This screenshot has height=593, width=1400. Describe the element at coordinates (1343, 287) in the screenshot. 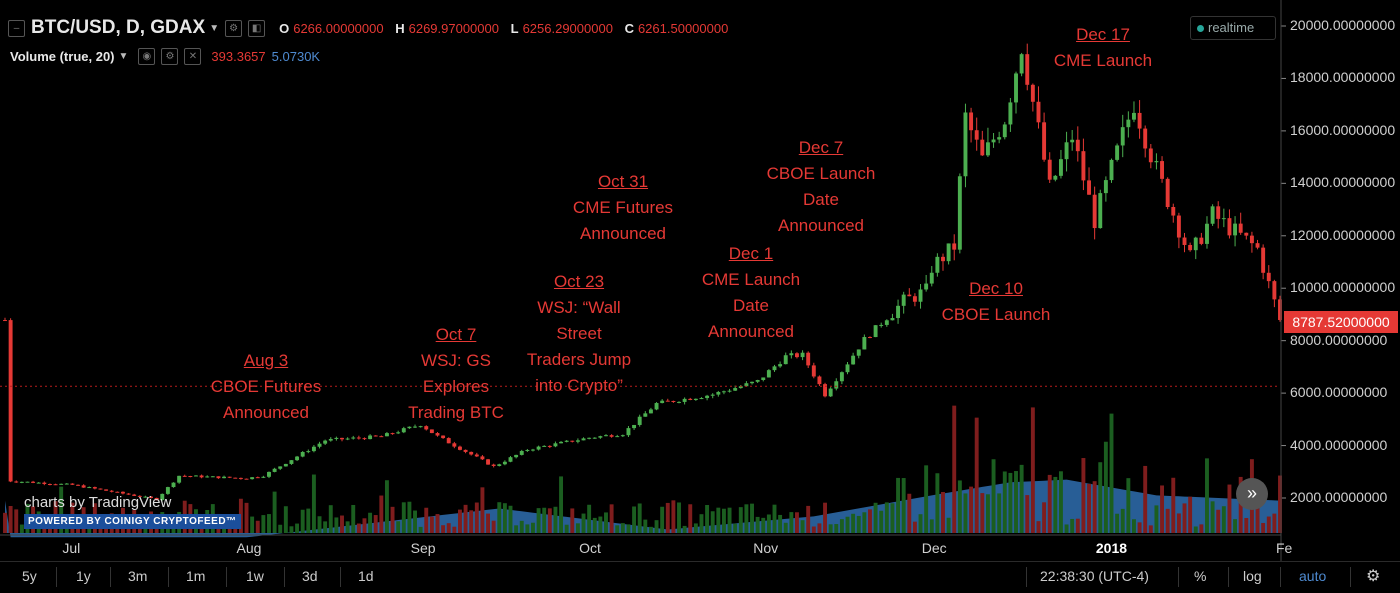

I see `price-tick-label: 10000.00000000` at that location.